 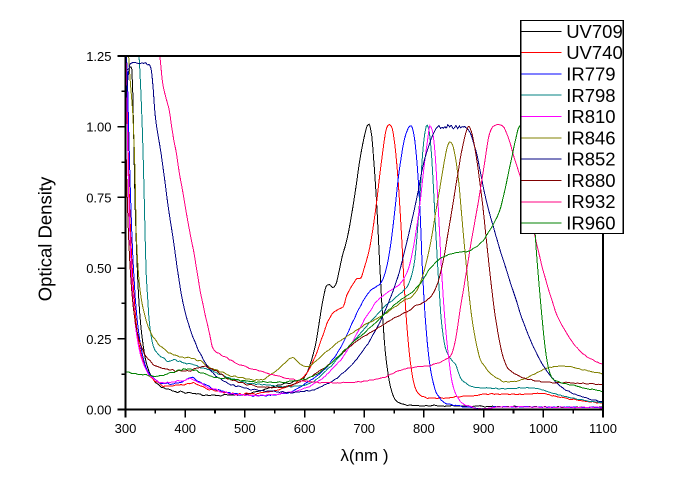 What do you see at coordinates (594, 31) in the screenshot?
I see `svg-text: UV709` at bounding box center [594, 31].